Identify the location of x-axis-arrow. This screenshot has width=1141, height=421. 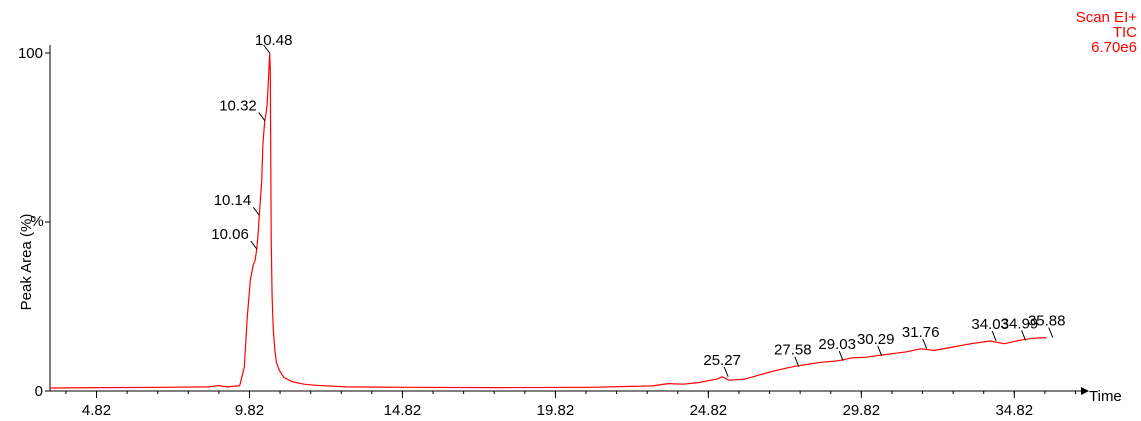
(1085, 391).